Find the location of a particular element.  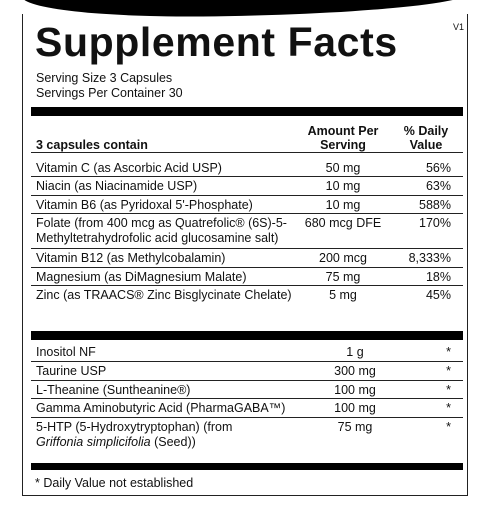

amount: 200 mcg is located at coordinates (343, 258).